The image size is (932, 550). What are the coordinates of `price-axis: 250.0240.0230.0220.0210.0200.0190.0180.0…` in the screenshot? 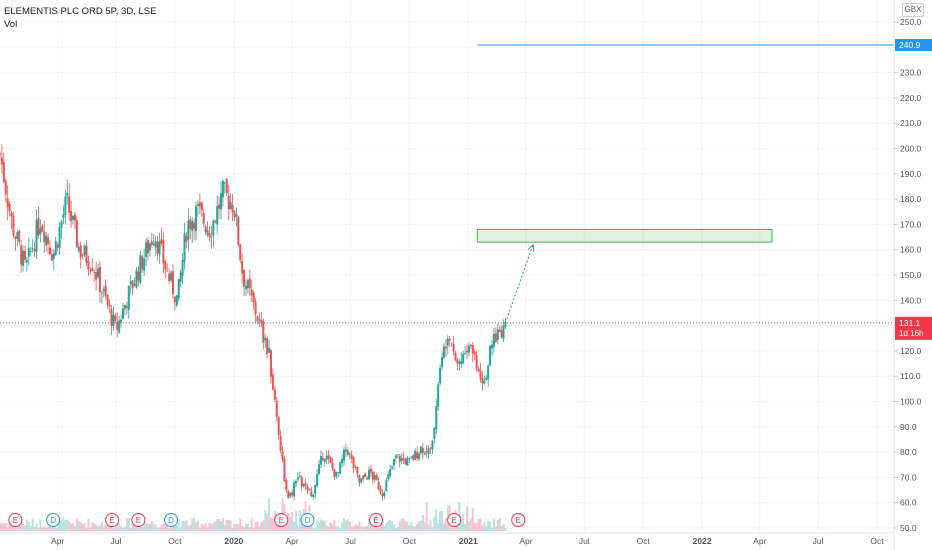 It's located at (912, 275).